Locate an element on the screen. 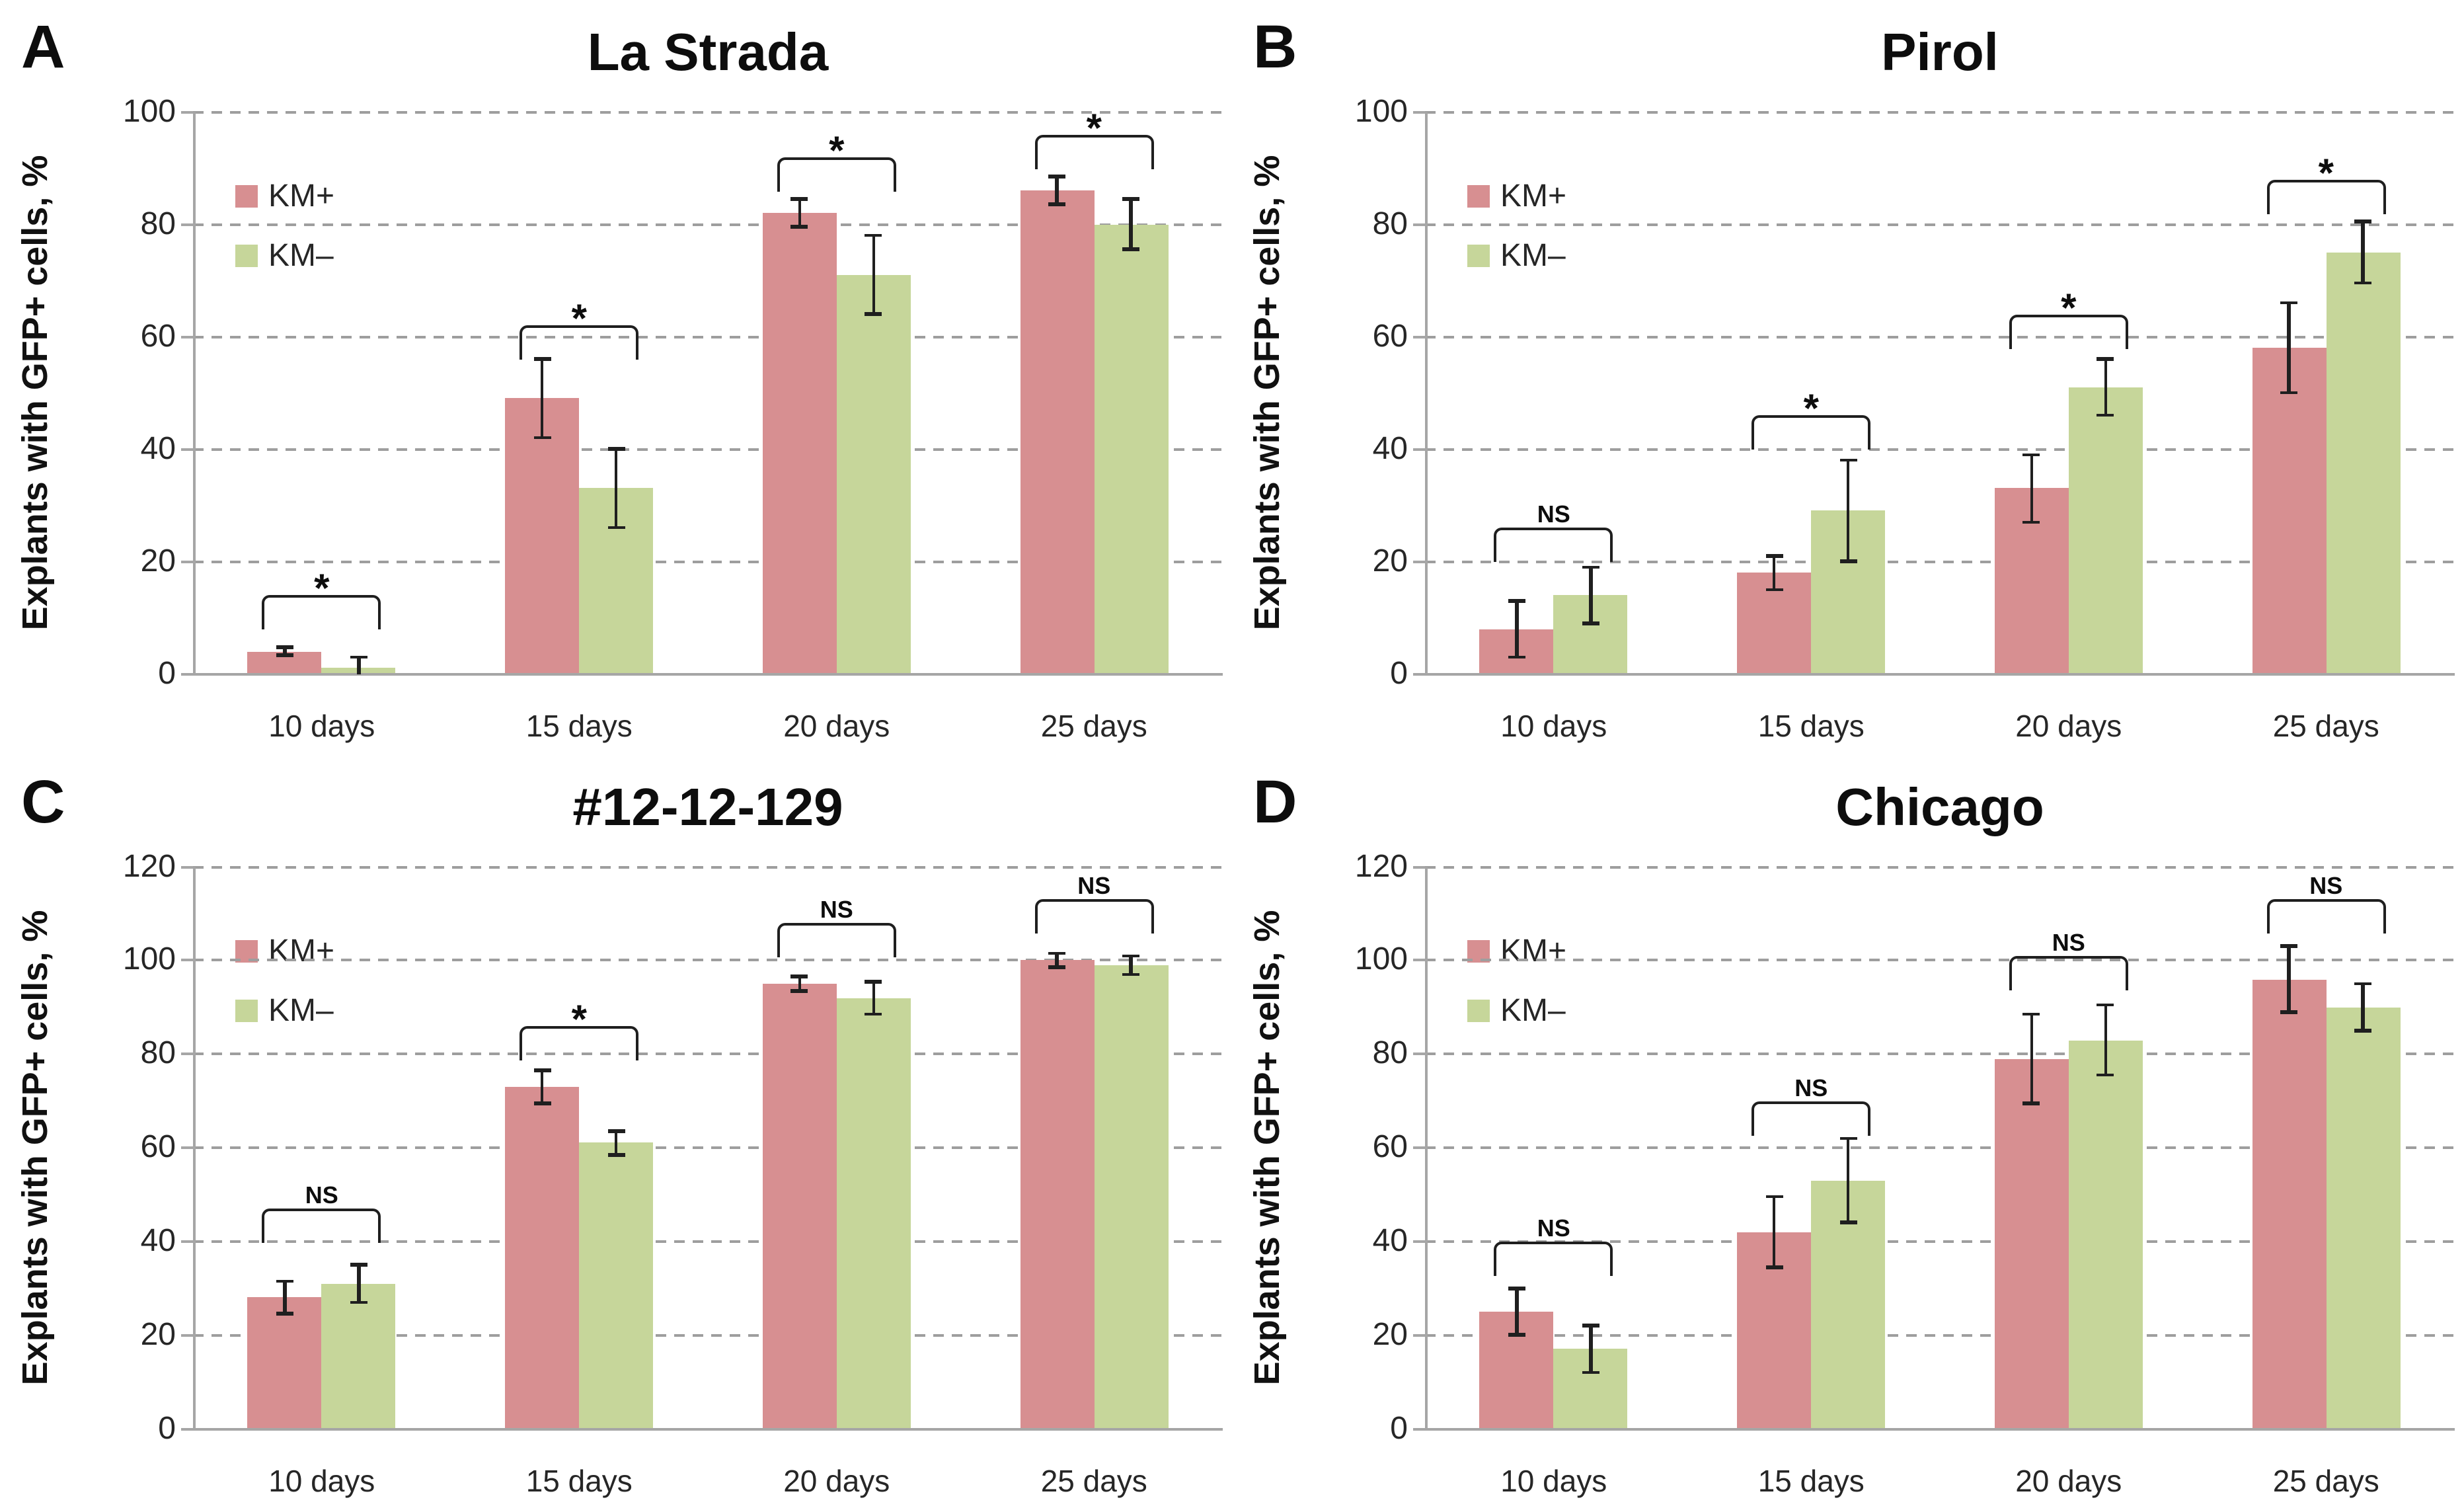 The image size is (2464, 1510). y-tick-label-0: 0 is located at coordinates (167, 1428).